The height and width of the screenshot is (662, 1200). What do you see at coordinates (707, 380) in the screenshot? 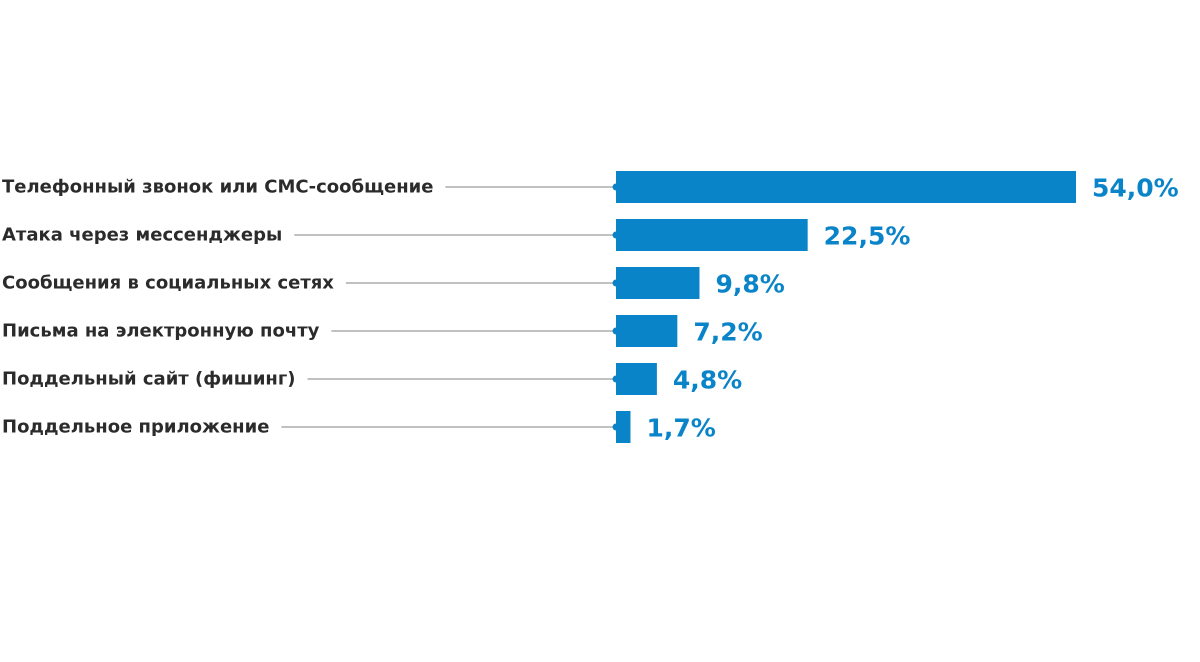
I see `value-label: 4,8%` at bounding box center [707, 380].